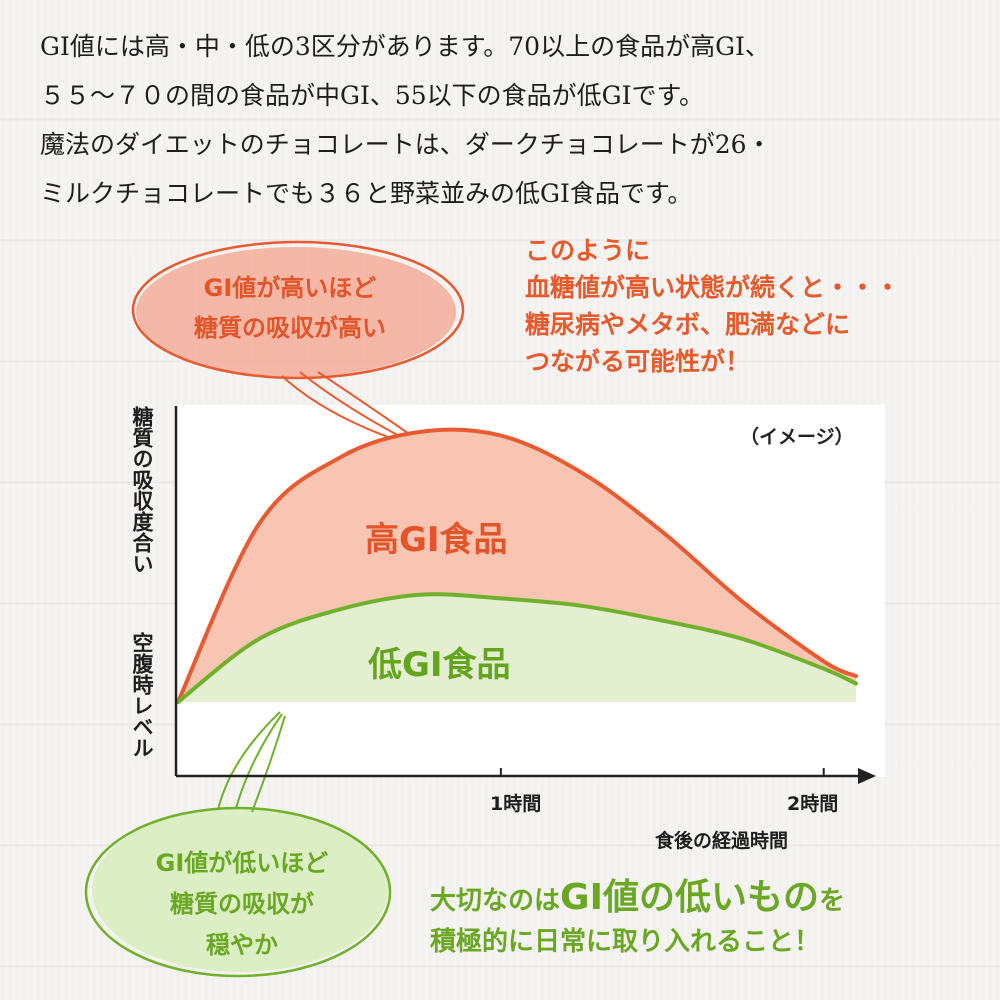 The image size is (1000, 1000). I want to click on bubble-low-outline, so click(238, 892).